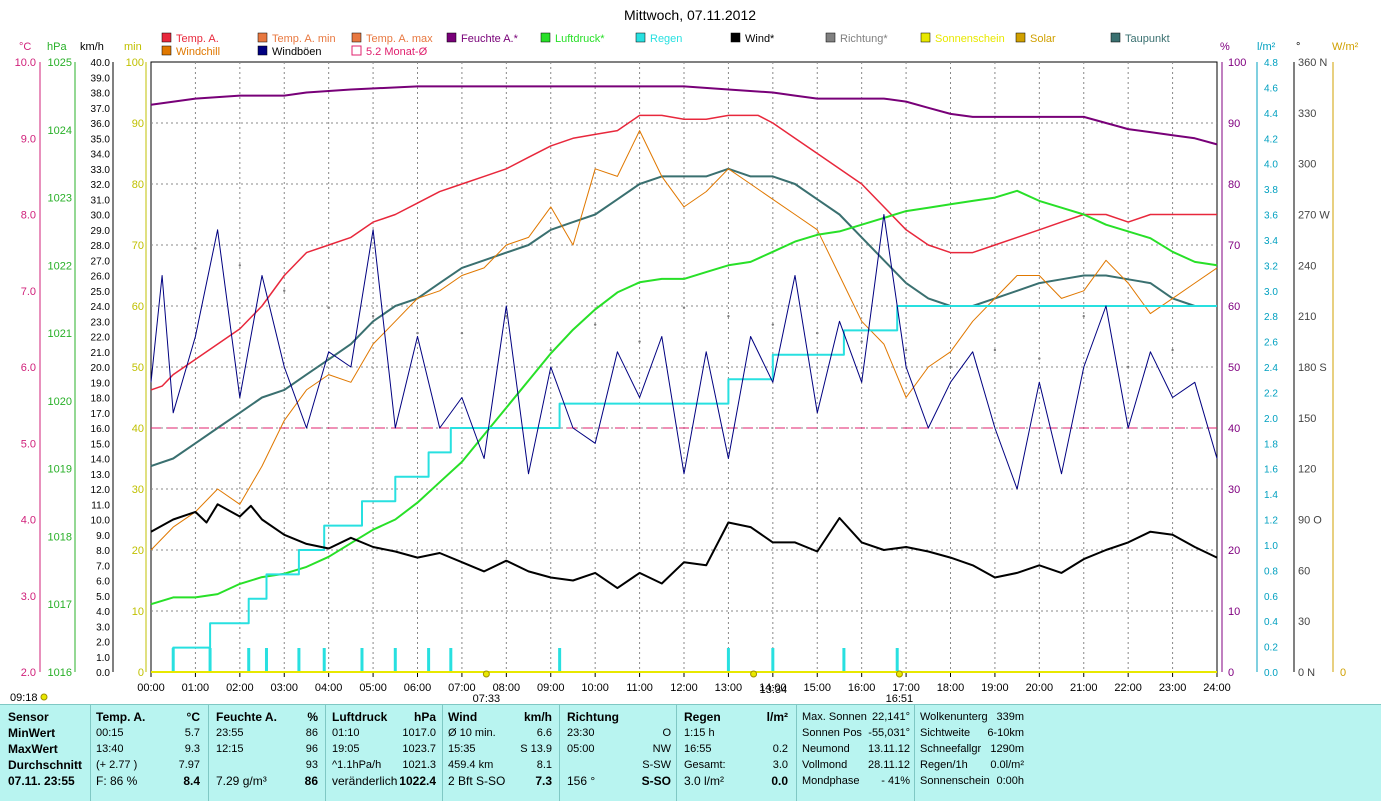  I want to click on sun-pos-value: -55,031°, so click(889, 733).